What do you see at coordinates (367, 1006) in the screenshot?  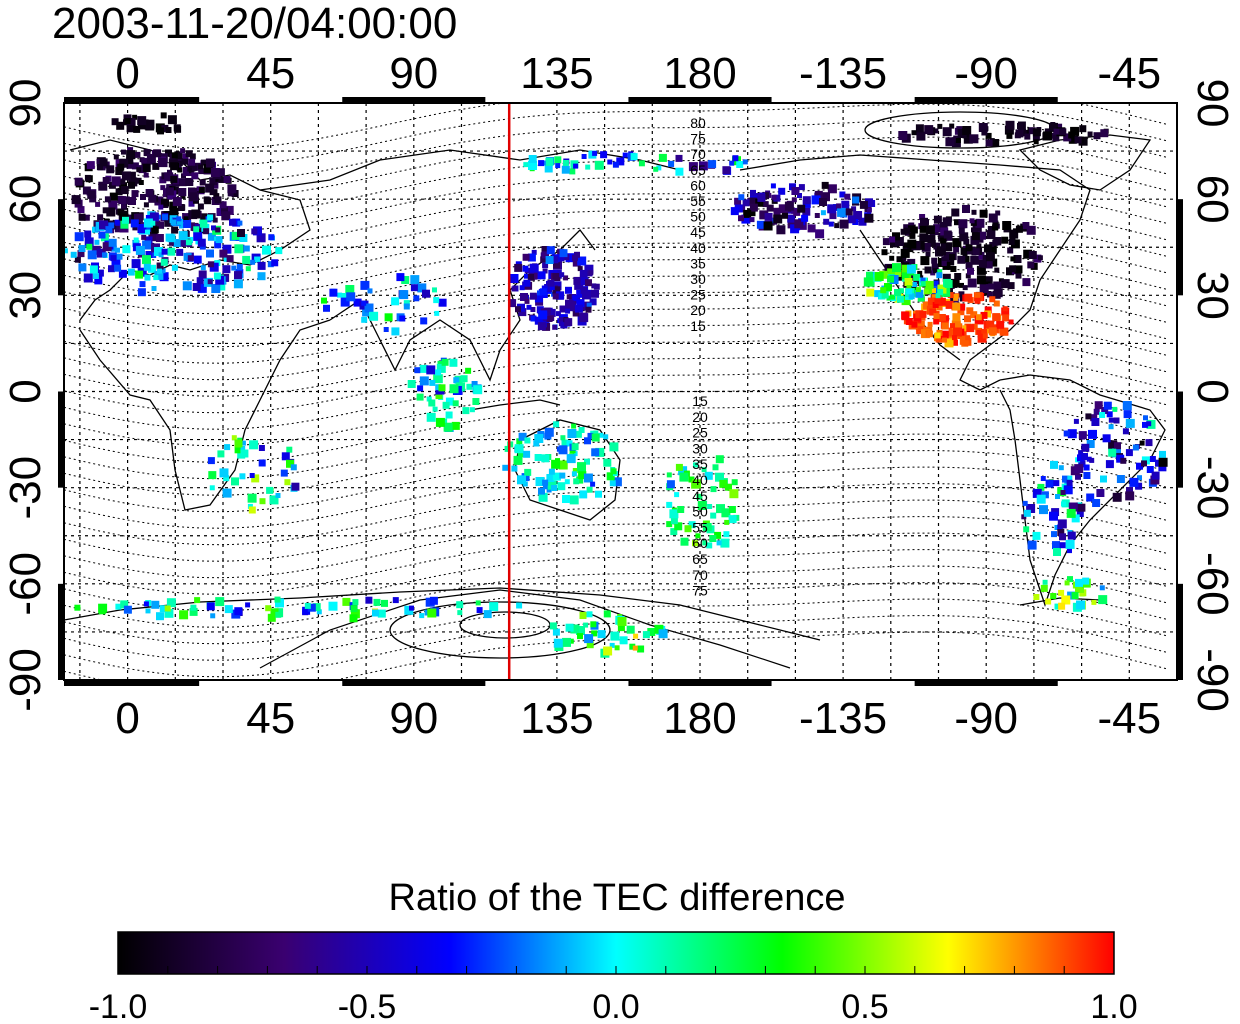 I see `colorbar-tick-label: -0.5` at bounding box center [367, 1006].